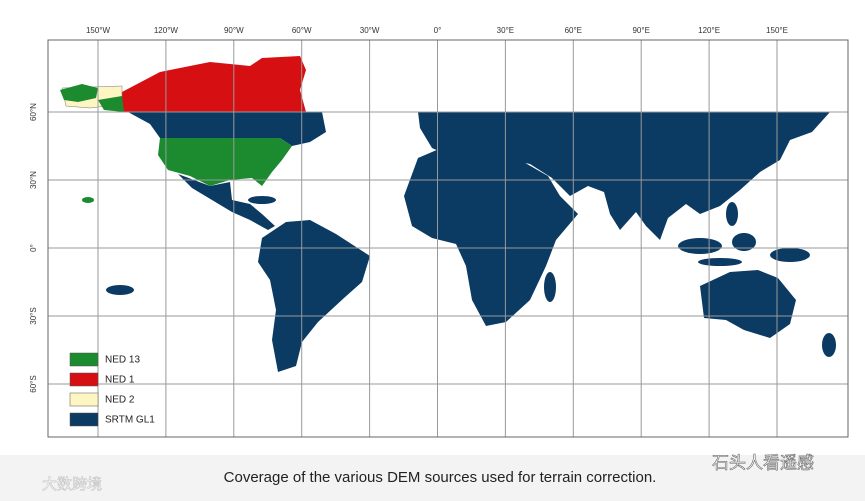 Image resolution: width=865 pixels, height=501 pixels. What do you see at coordinates (33, 248) in the screenshot?
I see `latitude-label: 0°` at bounding box center [33, 248].